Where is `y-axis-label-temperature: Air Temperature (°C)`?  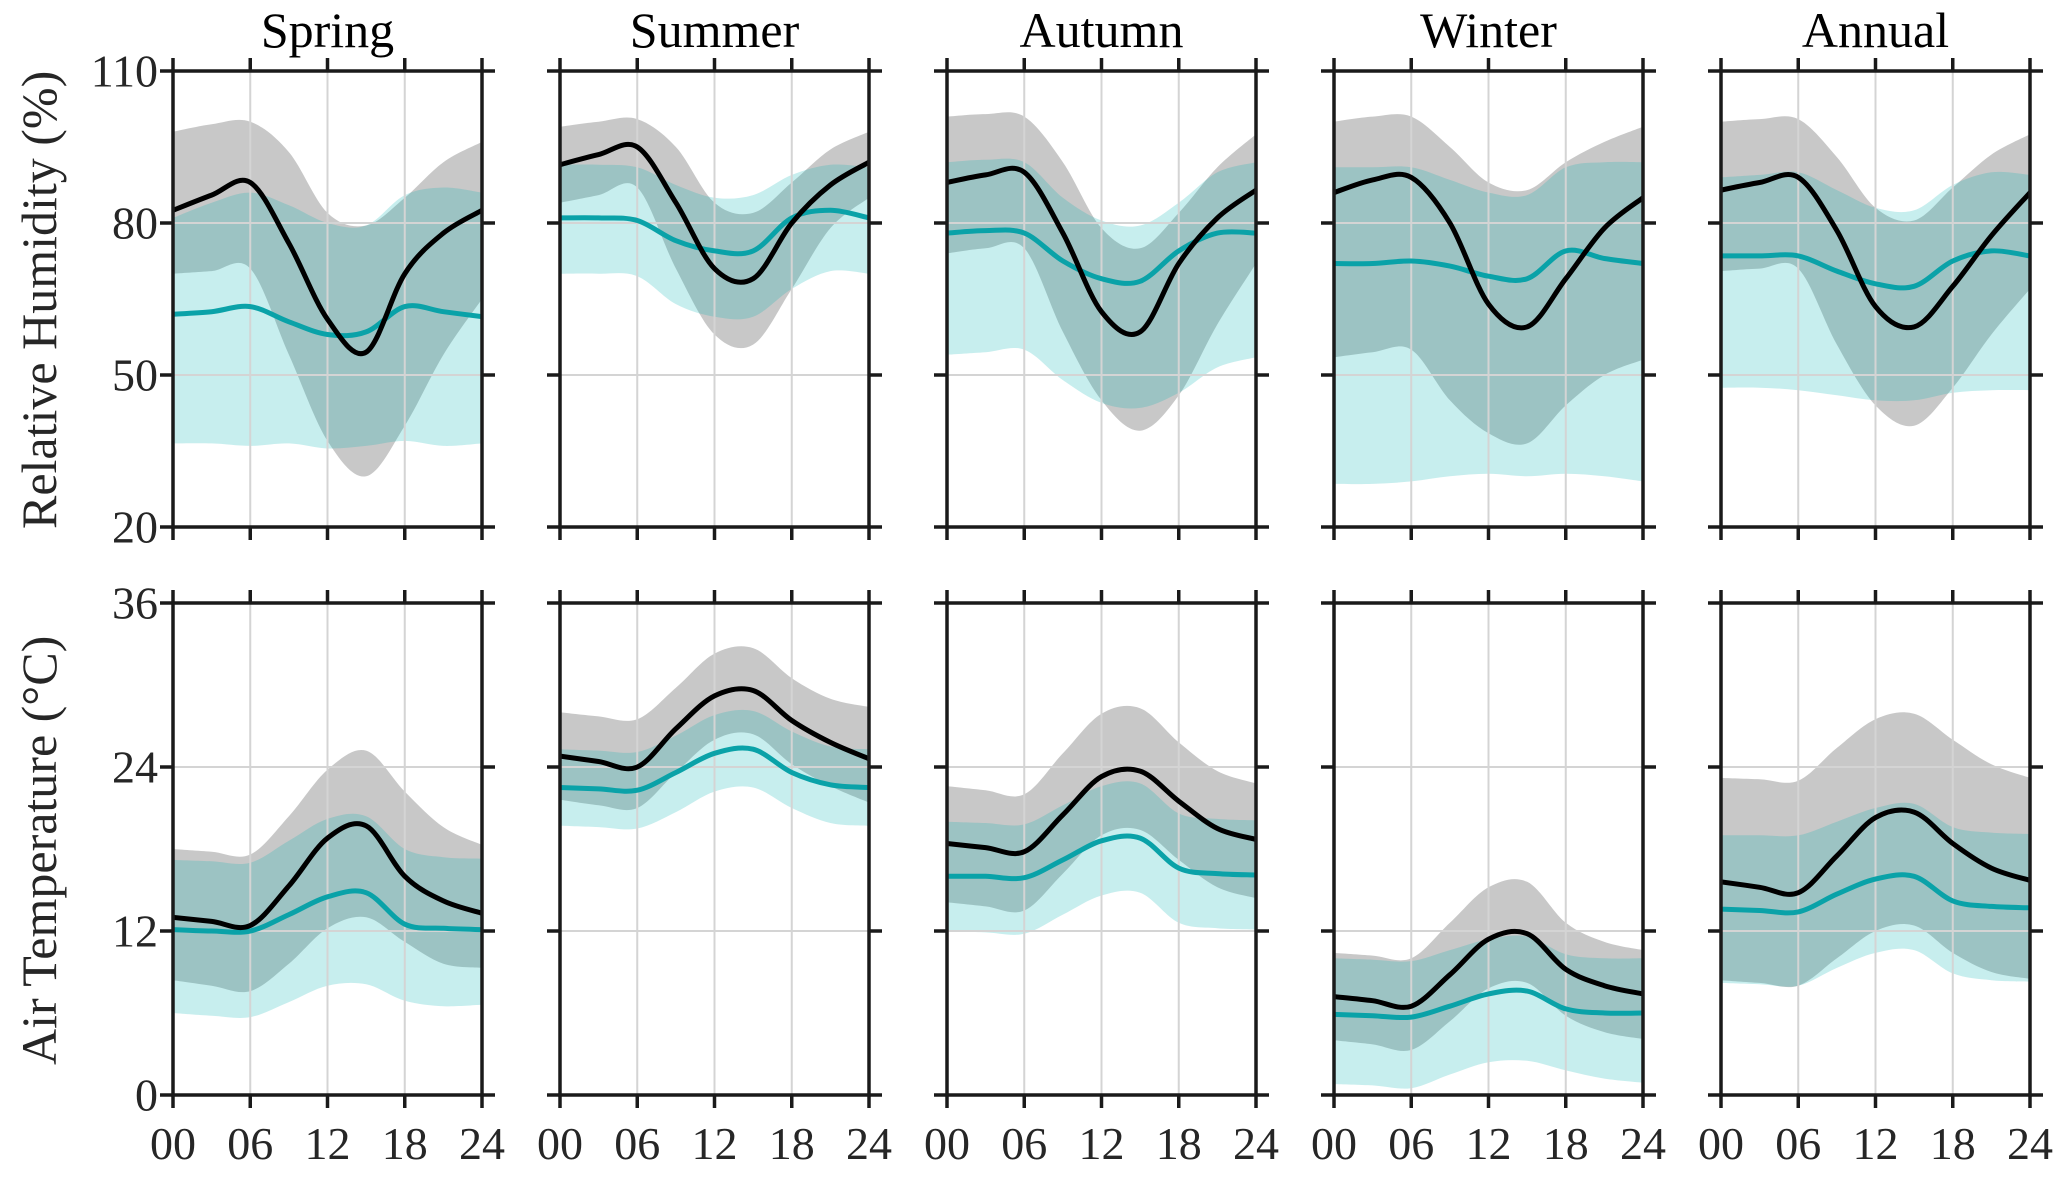 y-axis-label-temperature: Air Temperature (°C) is located at coordinates (39, 850).